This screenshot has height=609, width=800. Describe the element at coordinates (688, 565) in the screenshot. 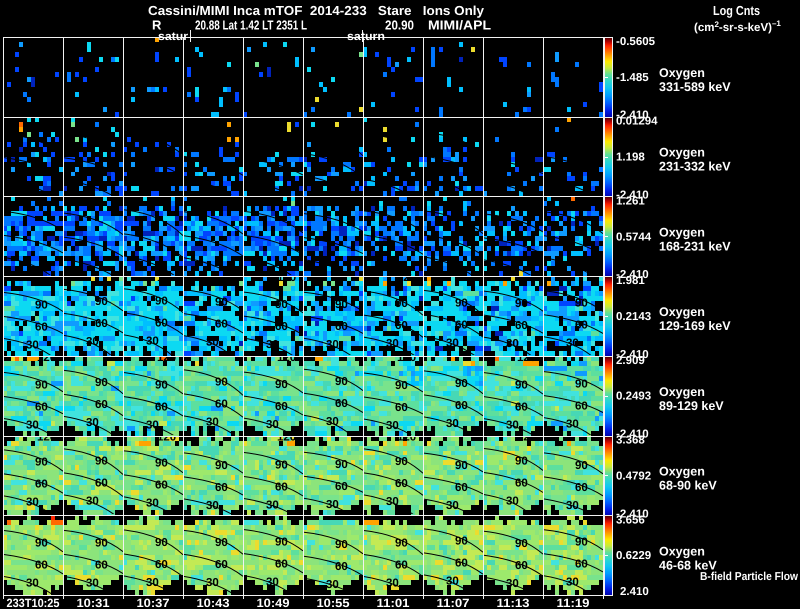

I see `svg-text: 46-68 keV` at that location.